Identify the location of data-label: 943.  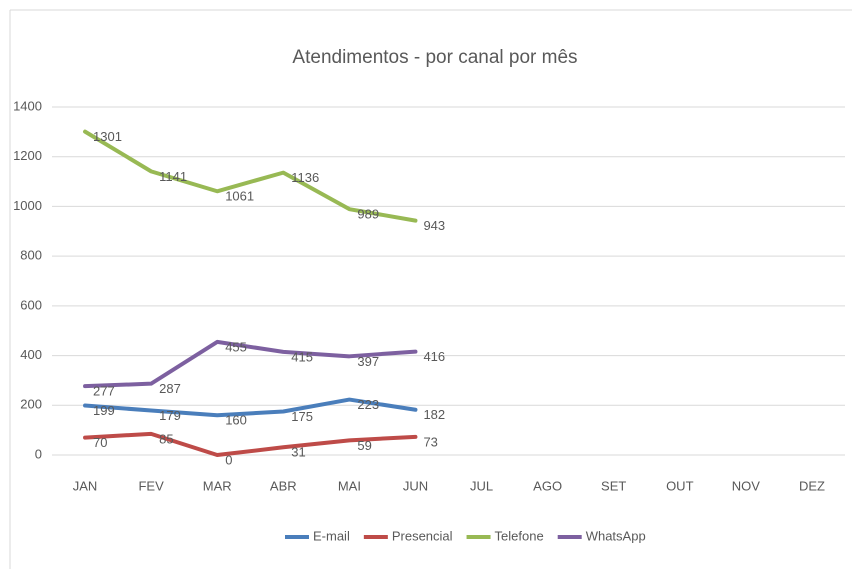
(434, 225).